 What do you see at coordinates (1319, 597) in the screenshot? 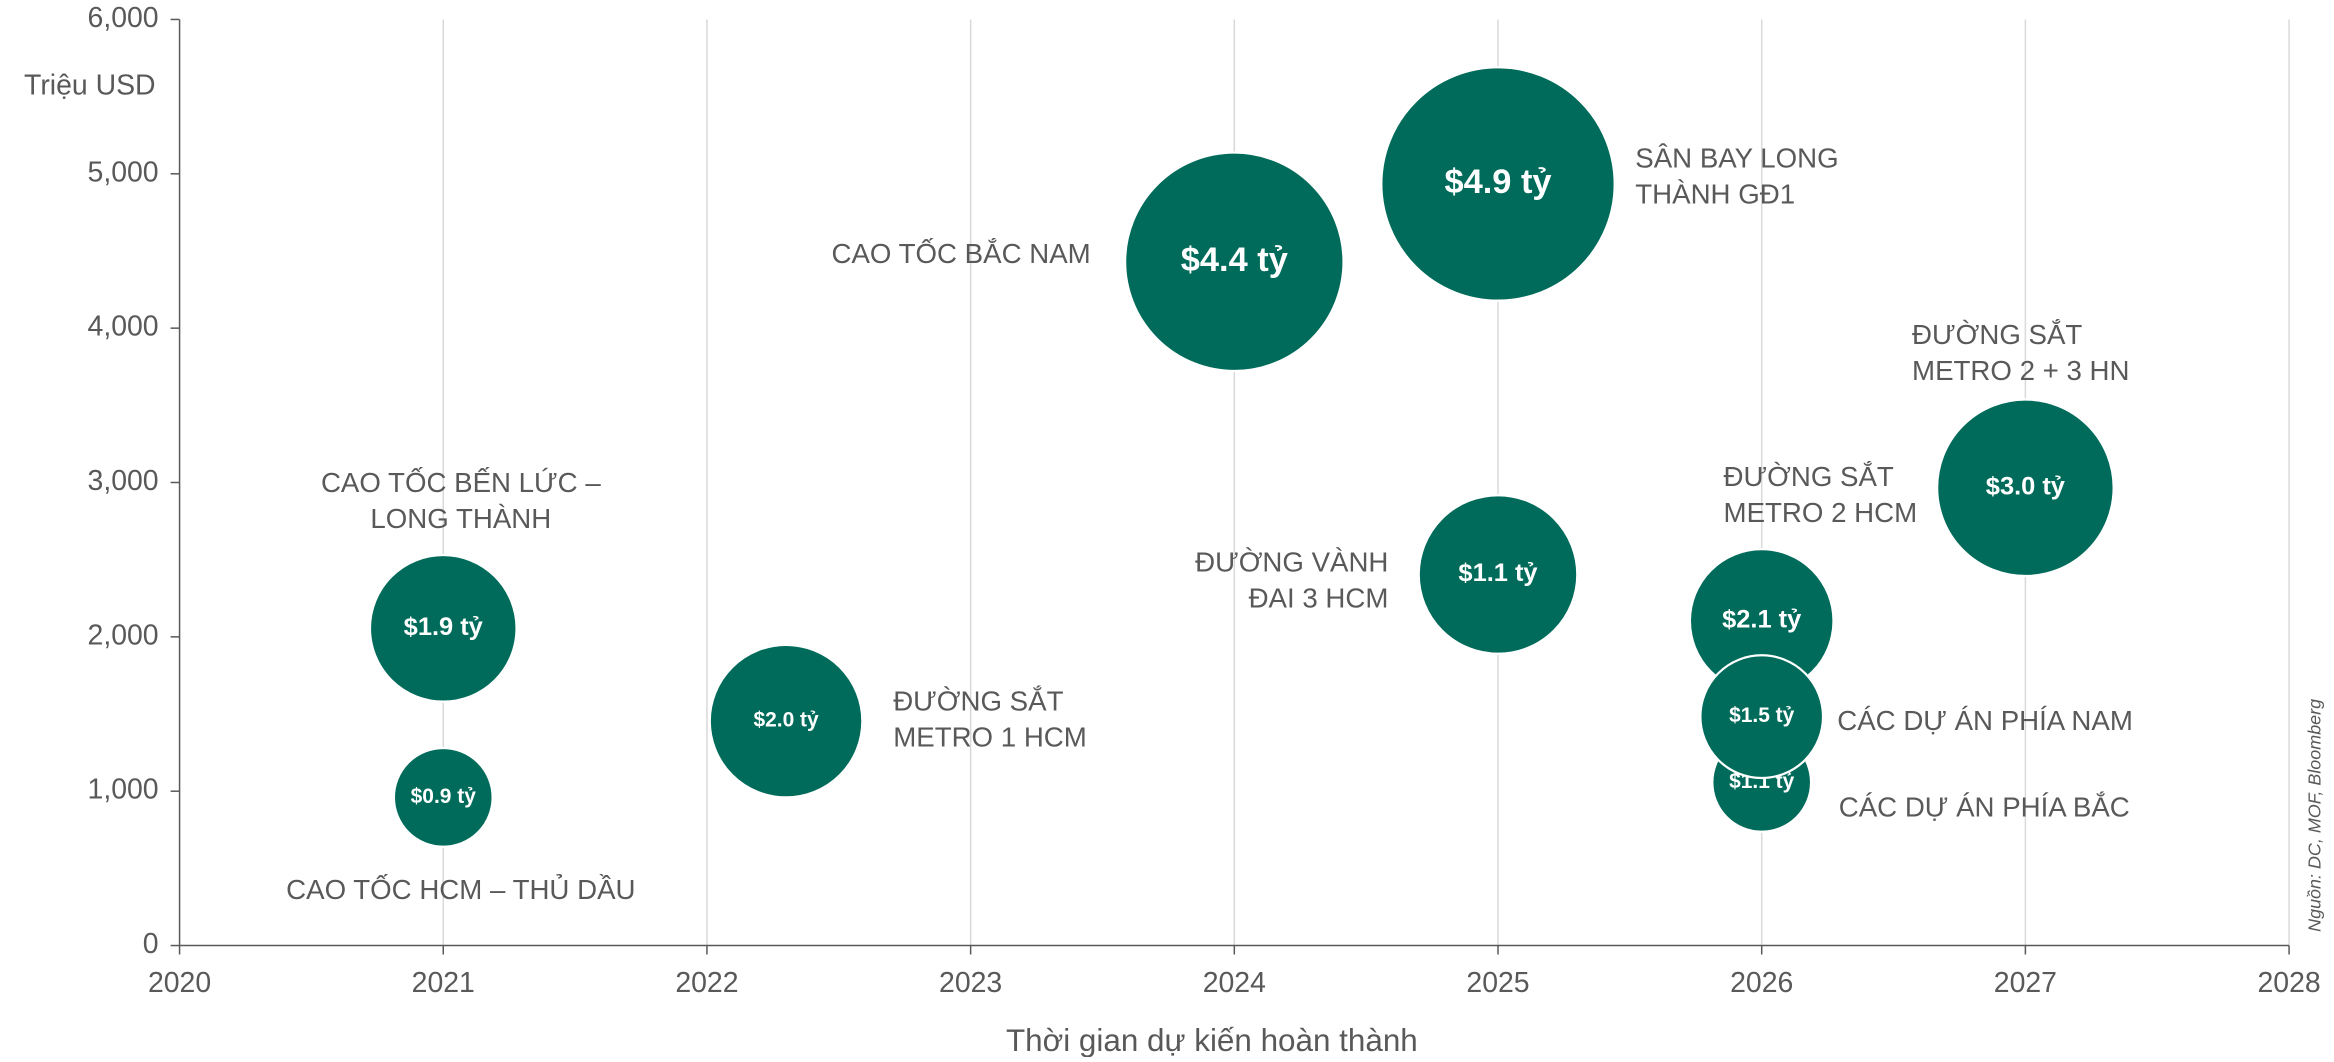
I see `bubble-name: ĐAI 3 HCM` at bounding box center [1319, 597].